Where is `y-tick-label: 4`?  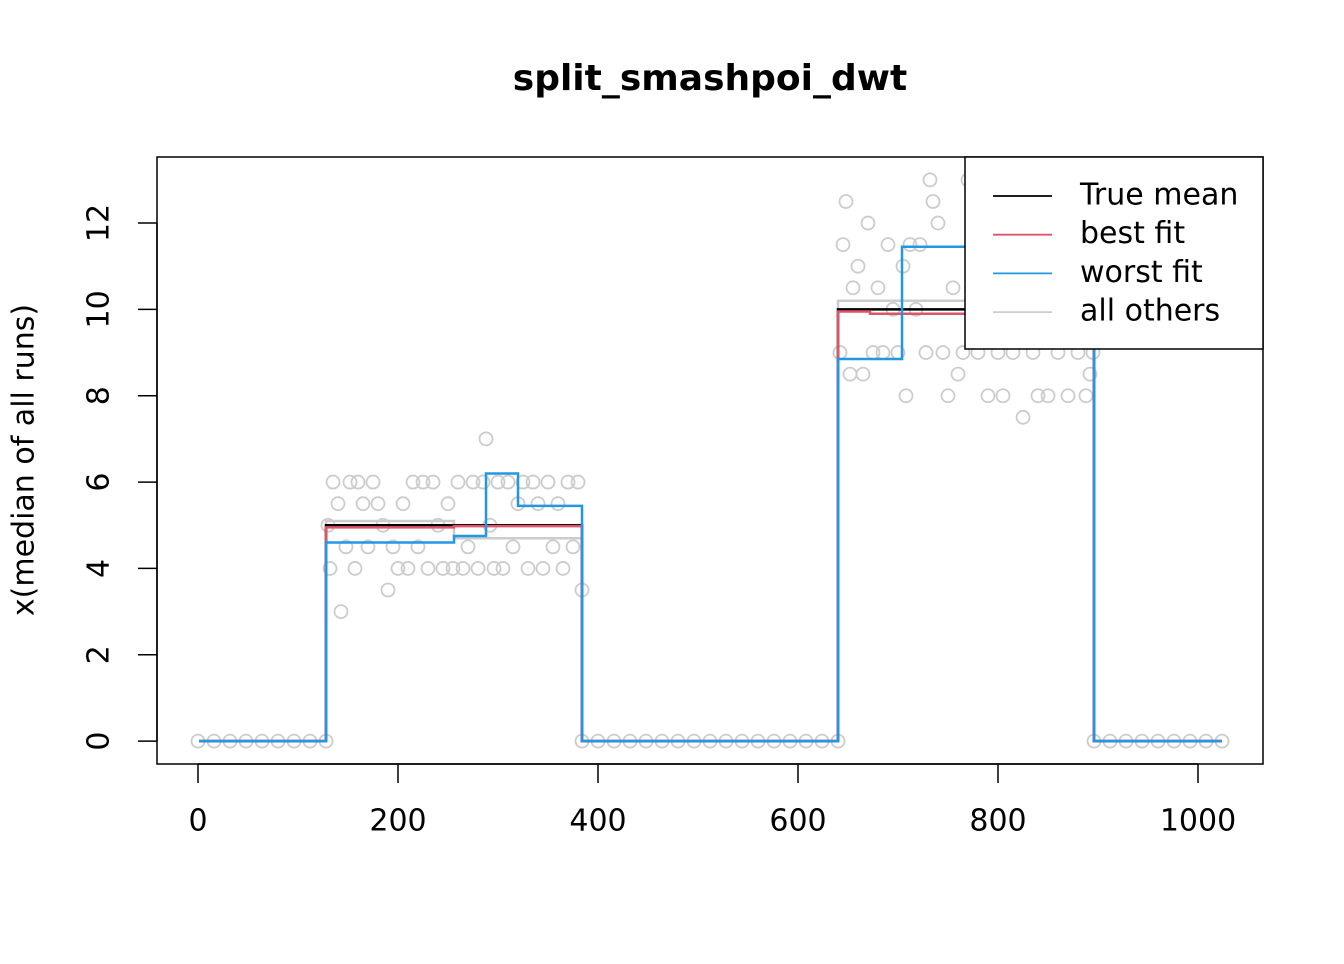 y-tick-label: 4 is located at coordinates (99, 568).